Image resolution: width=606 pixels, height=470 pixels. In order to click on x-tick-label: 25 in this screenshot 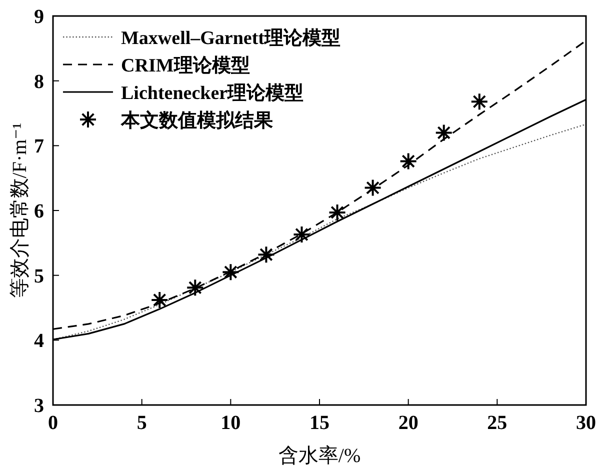, I will do `click(497, 423)`.